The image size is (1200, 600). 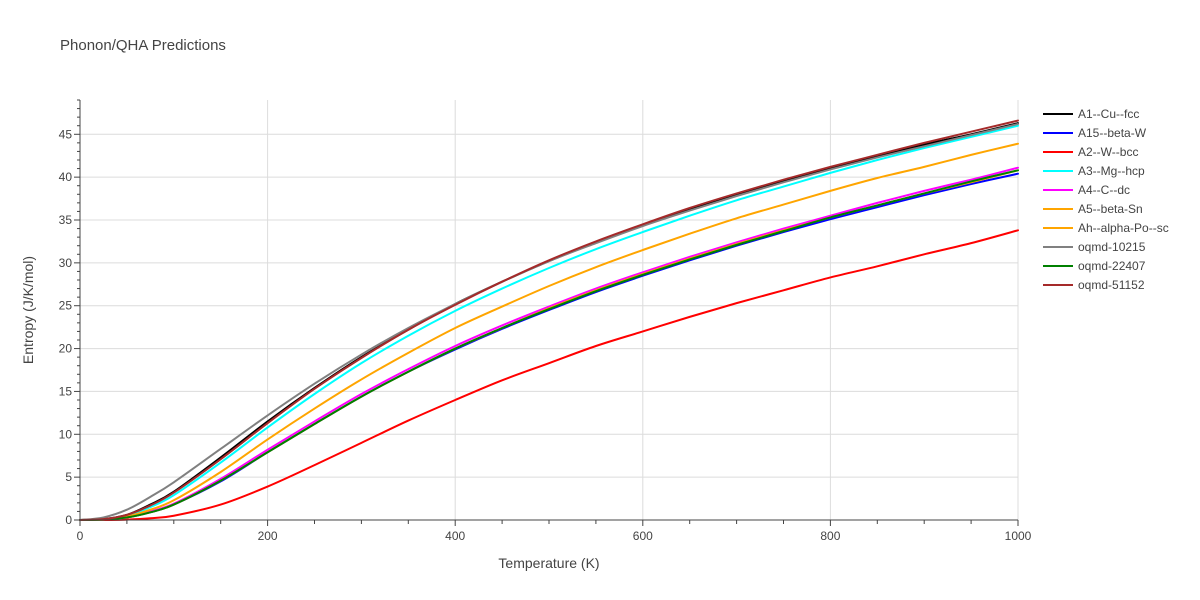 What do you see at coordinates (1104, 190) in the screenshot?
I see `legend-label: A4--C--dc` at bounding box center [1104, 190].